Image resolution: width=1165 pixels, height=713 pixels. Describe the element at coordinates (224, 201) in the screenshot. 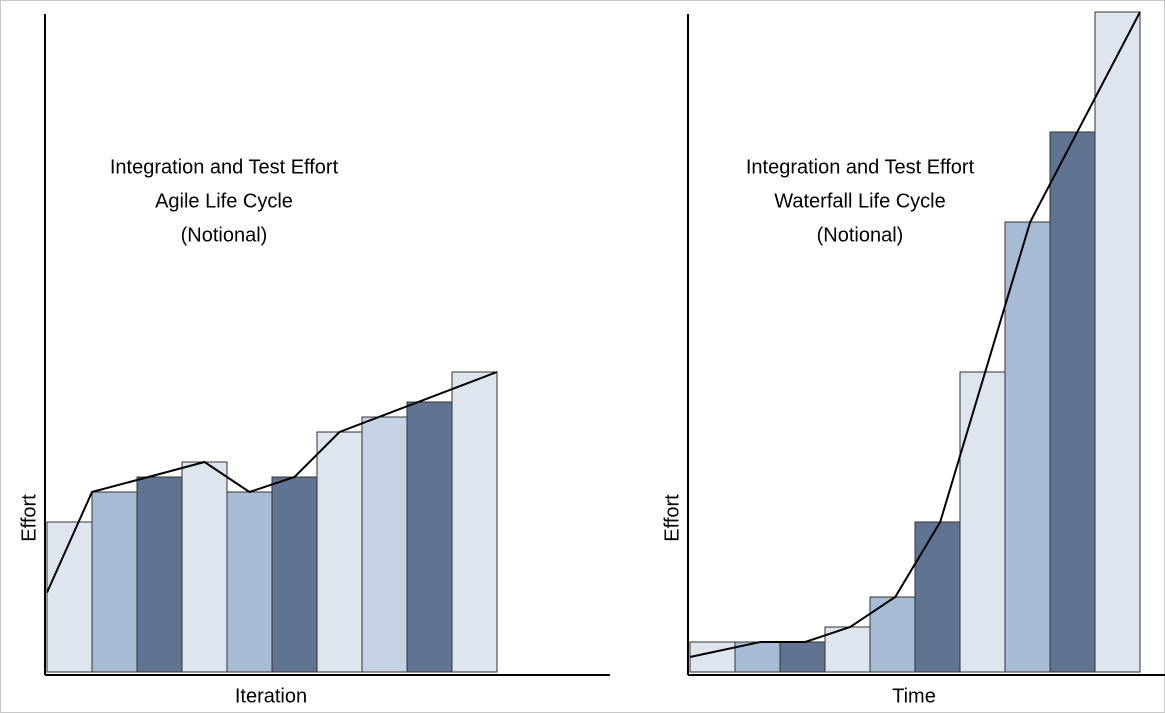

I see `chart-title: Agile Life Cycle` at that location.